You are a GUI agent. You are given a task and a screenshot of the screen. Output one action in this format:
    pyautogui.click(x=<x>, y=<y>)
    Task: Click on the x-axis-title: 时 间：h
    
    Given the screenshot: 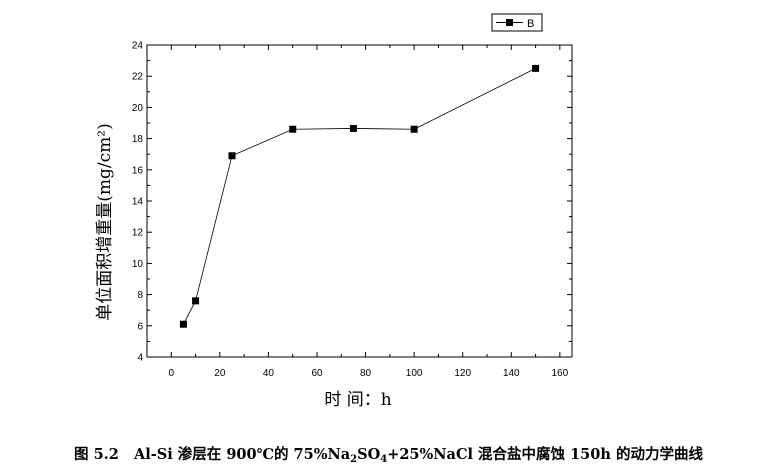 What is the action you would take?
    pyautogui.click(x=357, y=400)
    